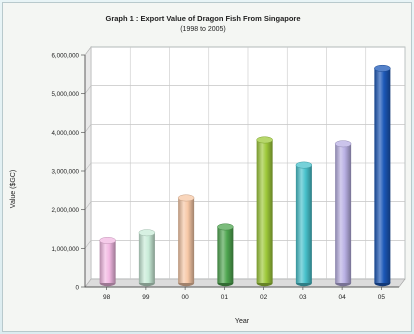 This screenshot has width=414, height=334. What do you see at coordinates (264, 297) in the screenshot?
I see `x-tick-label: 02` at bounding box center [264, 297].